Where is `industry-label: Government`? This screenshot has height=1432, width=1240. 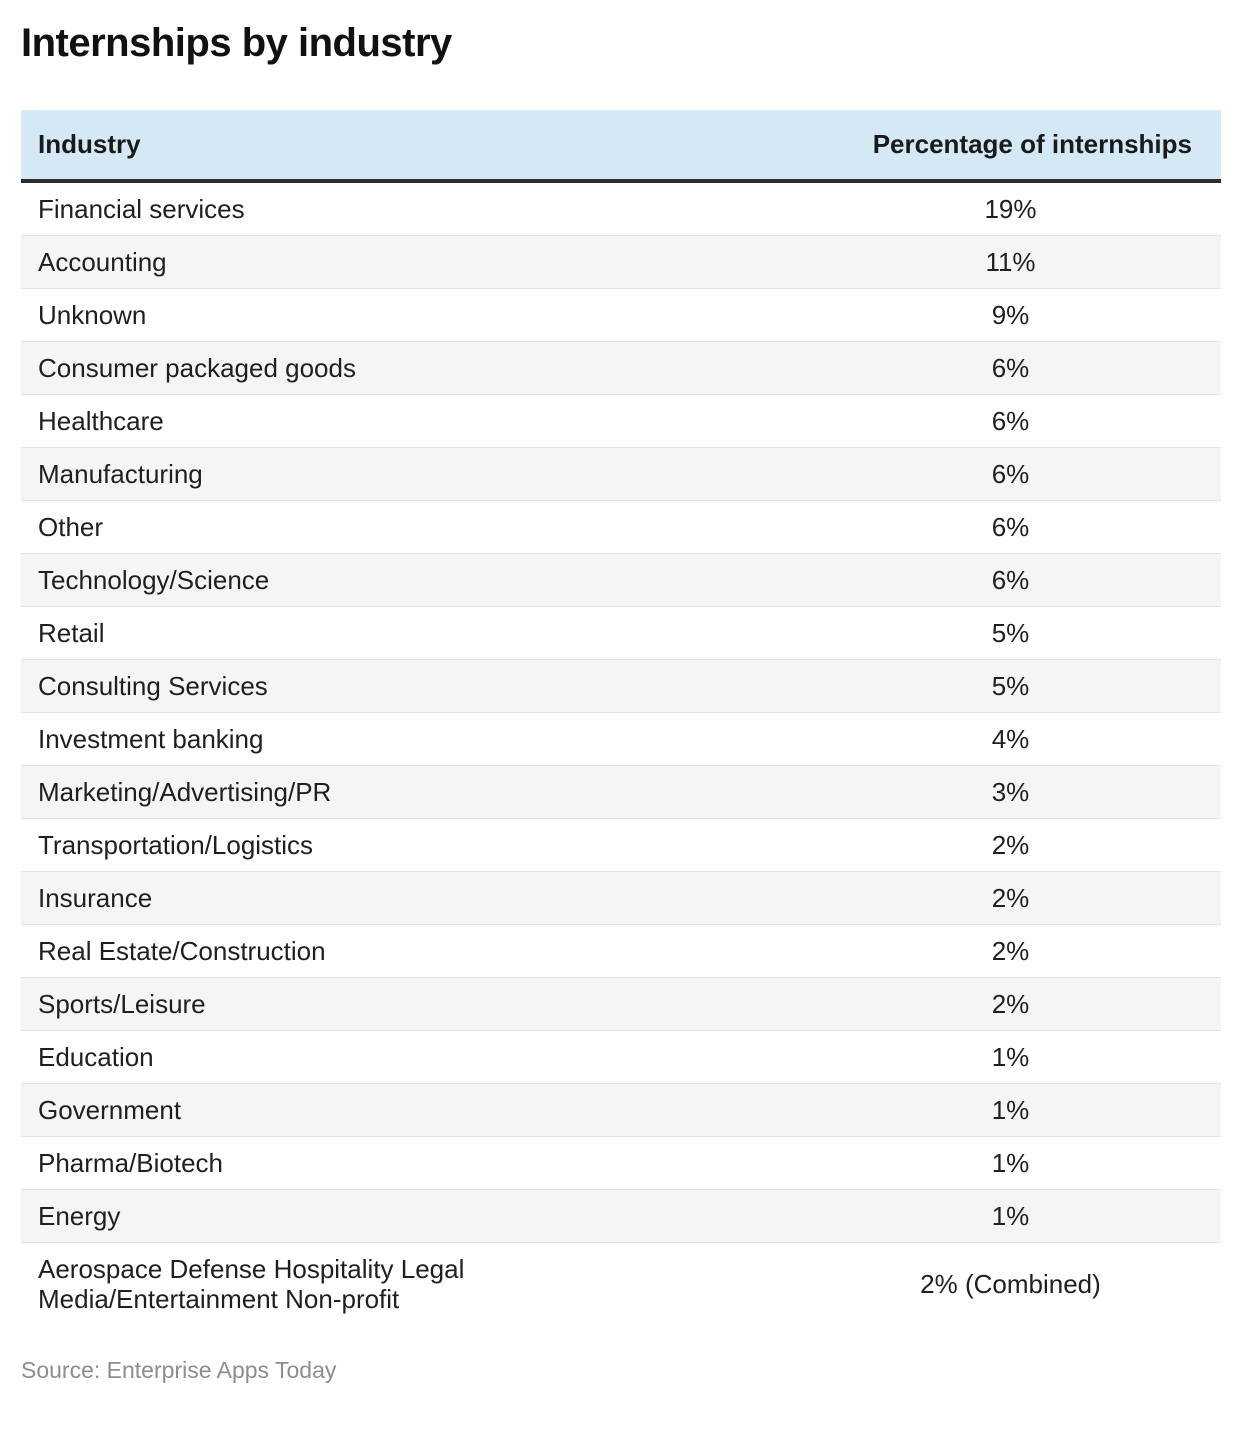
industry-label: Government is located at coordinates (110, 1110).